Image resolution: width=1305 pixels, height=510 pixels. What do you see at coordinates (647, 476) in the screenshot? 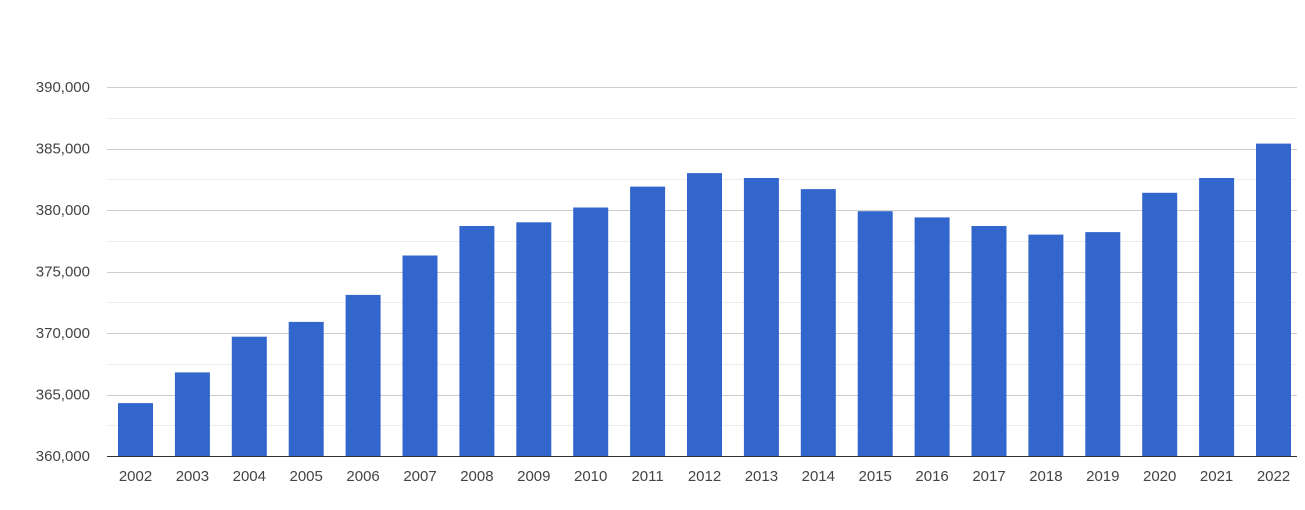
I see `x-tick-label: 2011` at bounding box center [647, 476].